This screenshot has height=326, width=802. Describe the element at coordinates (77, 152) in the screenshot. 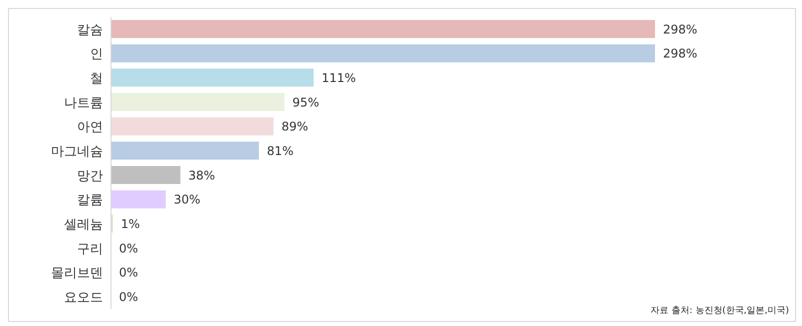

I see `y-tick-label: 마그네슘` at that location.